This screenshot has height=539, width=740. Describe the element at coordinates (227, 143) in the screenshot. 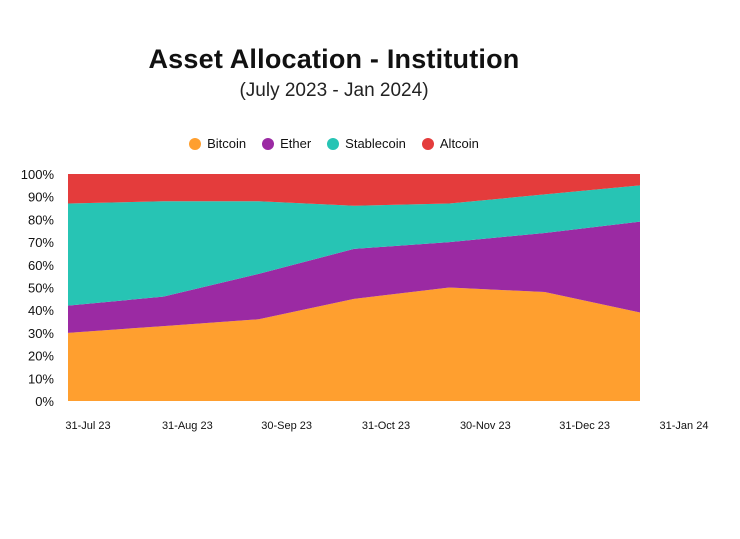

I see `legend-label-bitcoin: Bitcoin` at that location.